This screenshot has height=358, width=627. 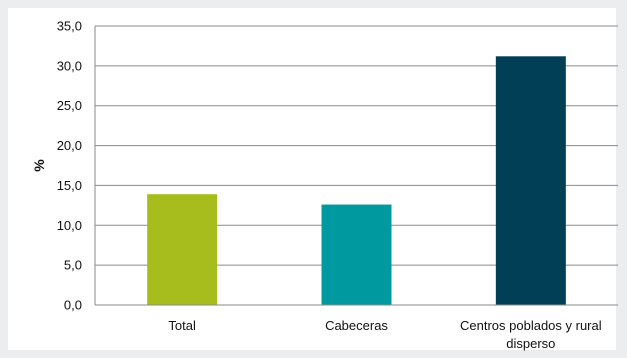 I want to click on y-tick-label: 35,0, so click(x=69, y=26).